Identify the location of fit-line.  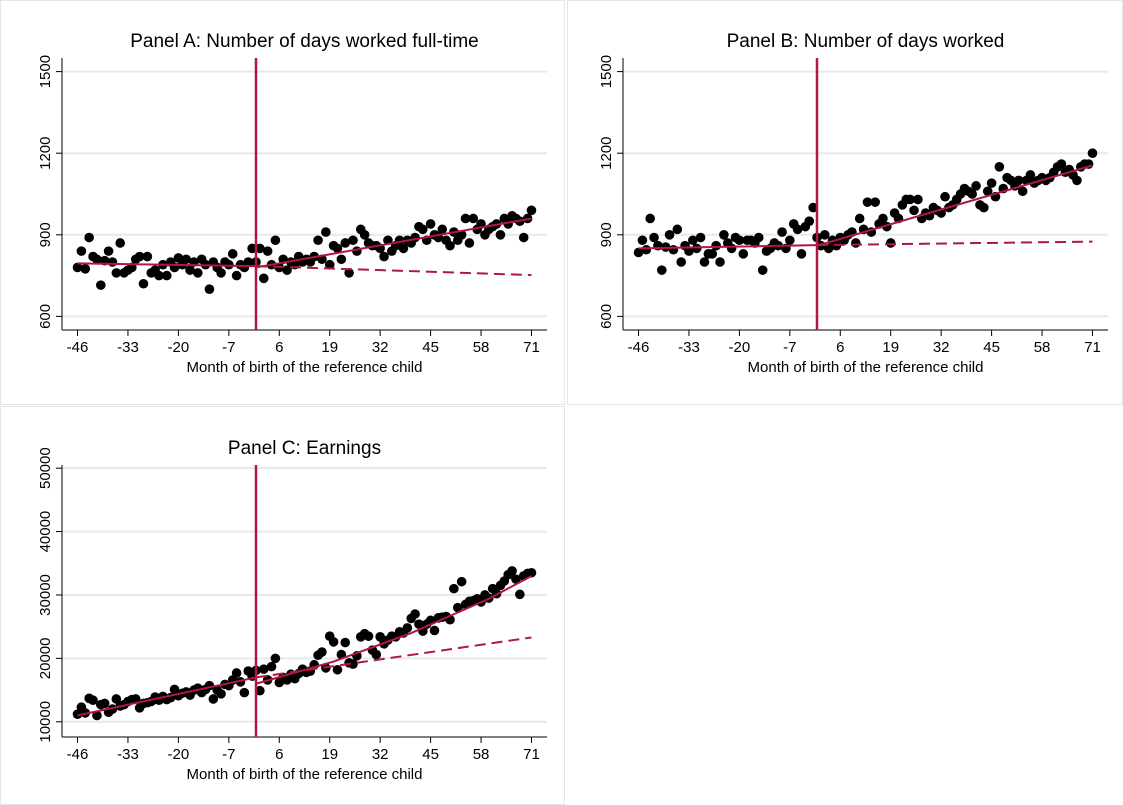
(167, 265).